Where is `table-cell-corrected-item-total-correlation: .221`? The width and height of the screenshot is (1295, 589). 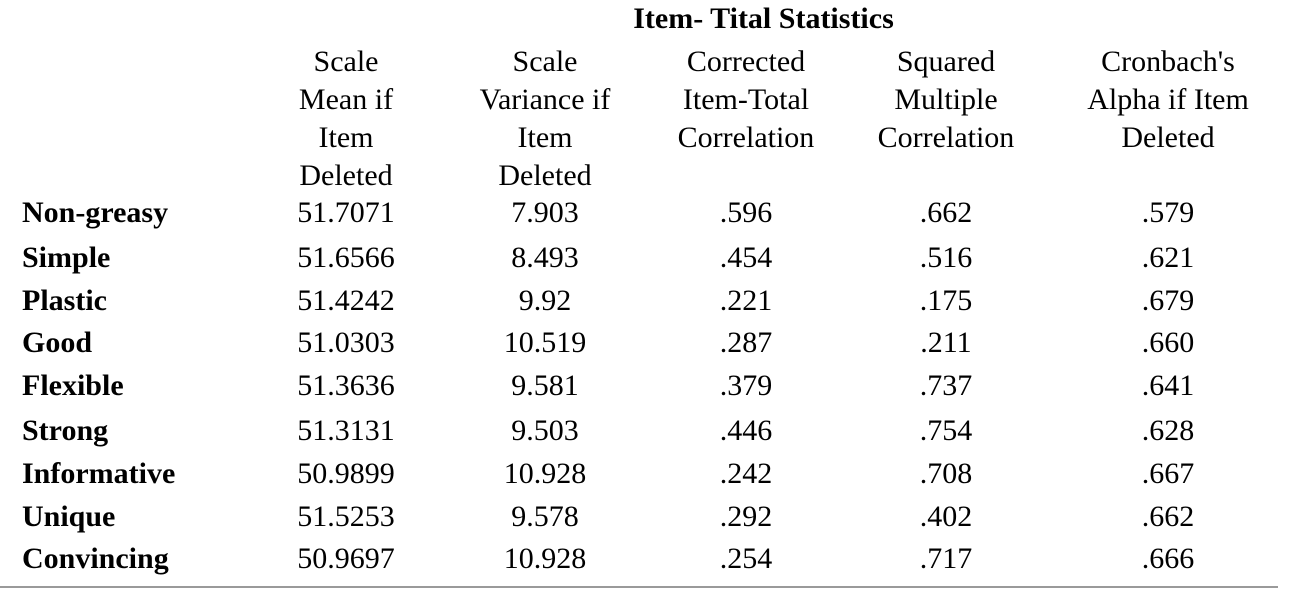
table-cell-corrected-item-total-correlation: .221 is located at coordinates (746, 300).